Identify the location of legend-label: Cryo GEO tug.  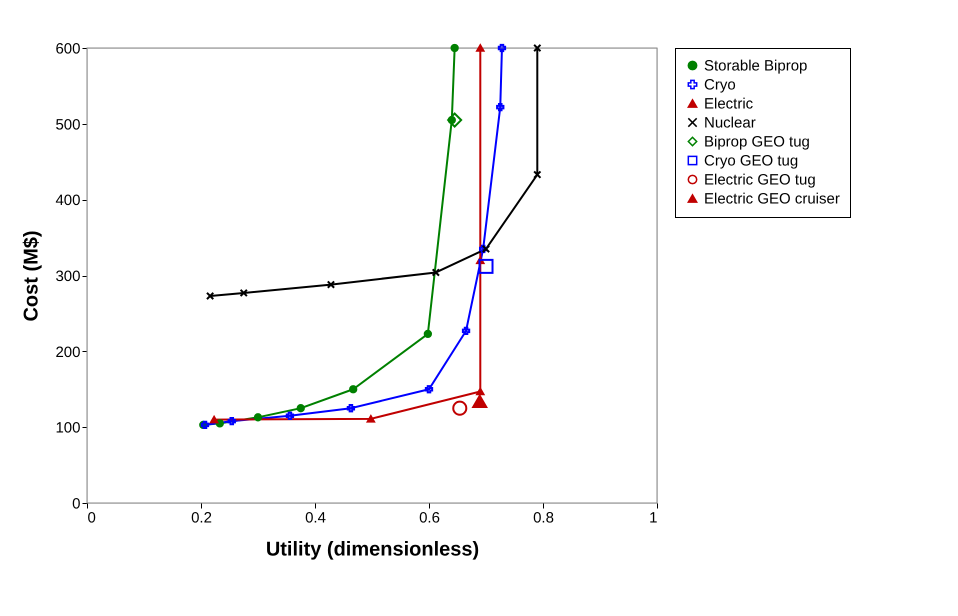
(751, 161).